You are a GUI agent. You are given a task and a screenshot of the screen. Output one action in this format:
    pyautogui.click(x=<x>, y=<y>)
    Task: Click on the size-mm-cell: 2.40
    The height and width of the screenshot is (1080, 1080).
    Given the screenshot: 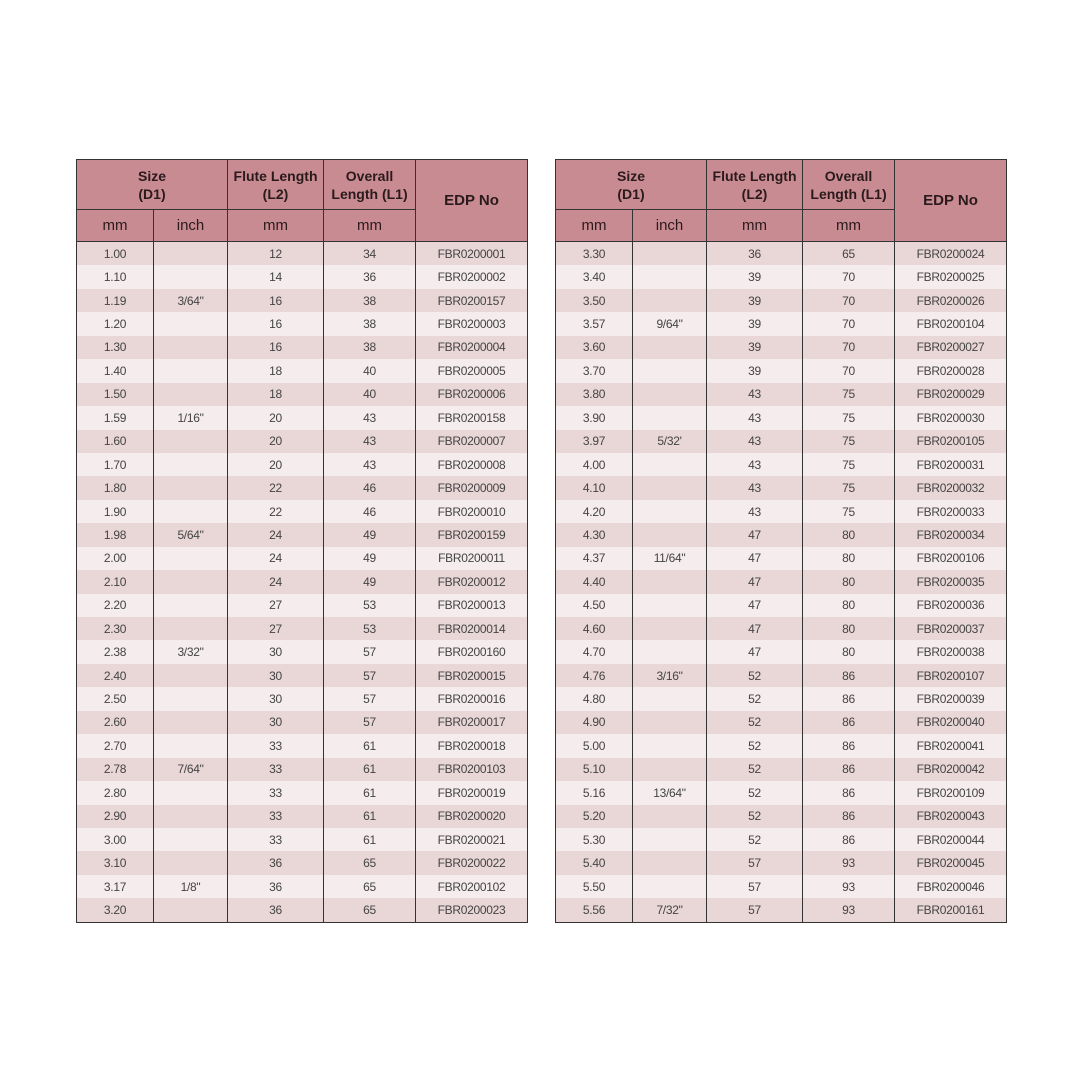 What is the action you would take?
    pyautogui.click(x=115, y=675)
    